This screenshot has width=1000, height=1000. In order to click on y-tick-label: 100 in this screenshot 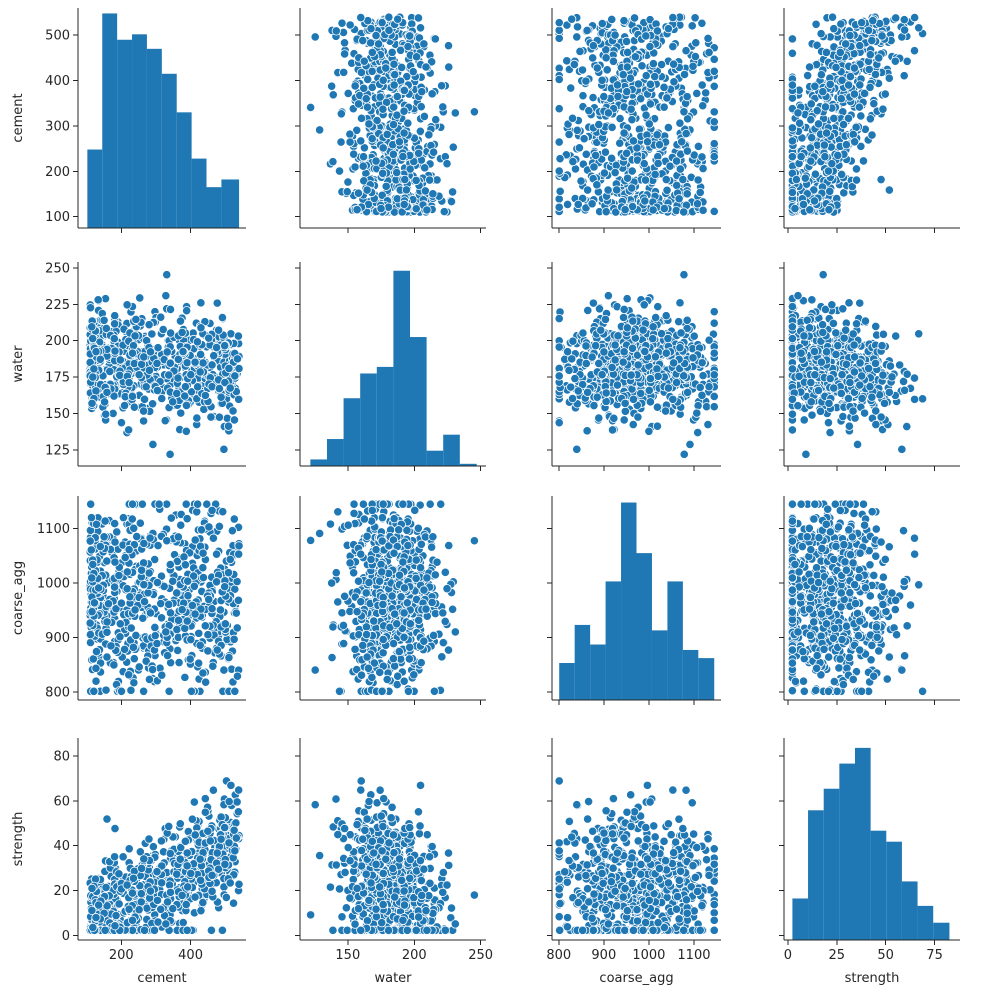, I will do `click(57, 217)`.